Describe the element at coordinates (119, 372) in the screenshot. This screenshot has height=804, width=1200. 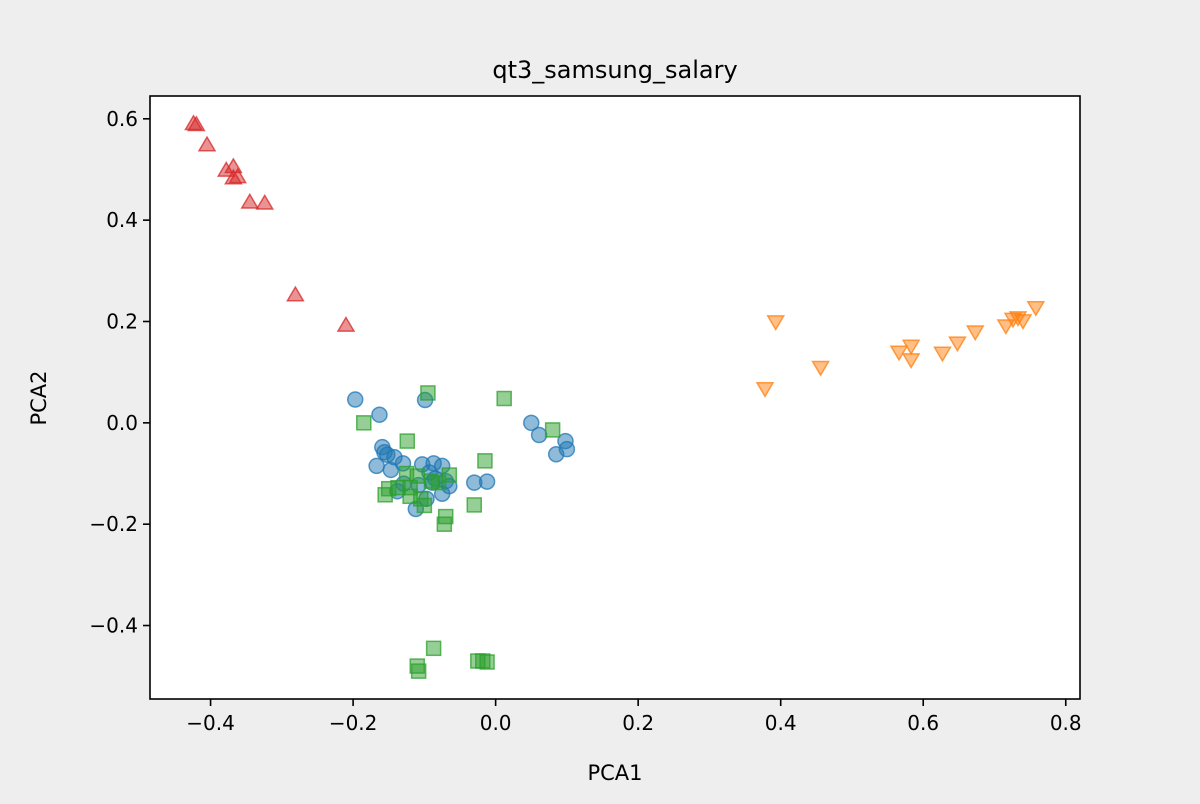
I see `y-axis-ticks: −0.4 −0.2 0.0 0.2 0.4 0.6` at that location.